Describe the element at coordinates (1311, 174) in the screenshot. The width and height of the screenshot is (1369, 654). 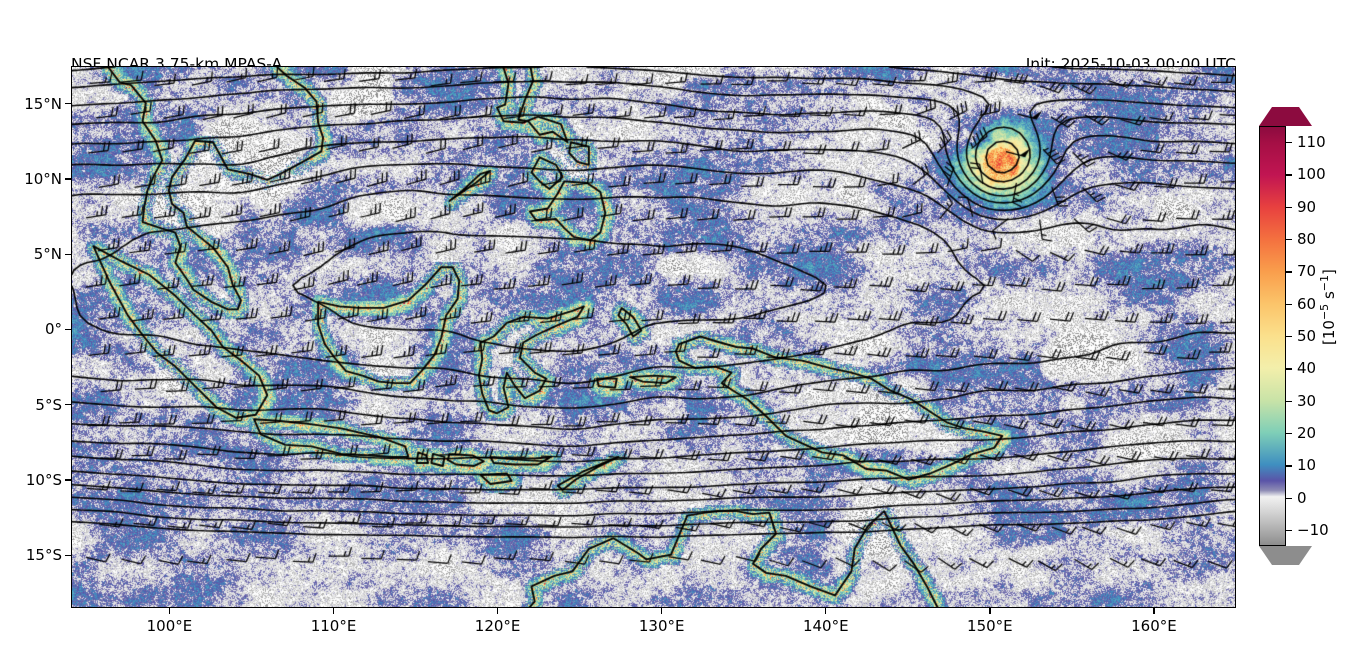
I see `colorbar-tick-label: 100` at that location.